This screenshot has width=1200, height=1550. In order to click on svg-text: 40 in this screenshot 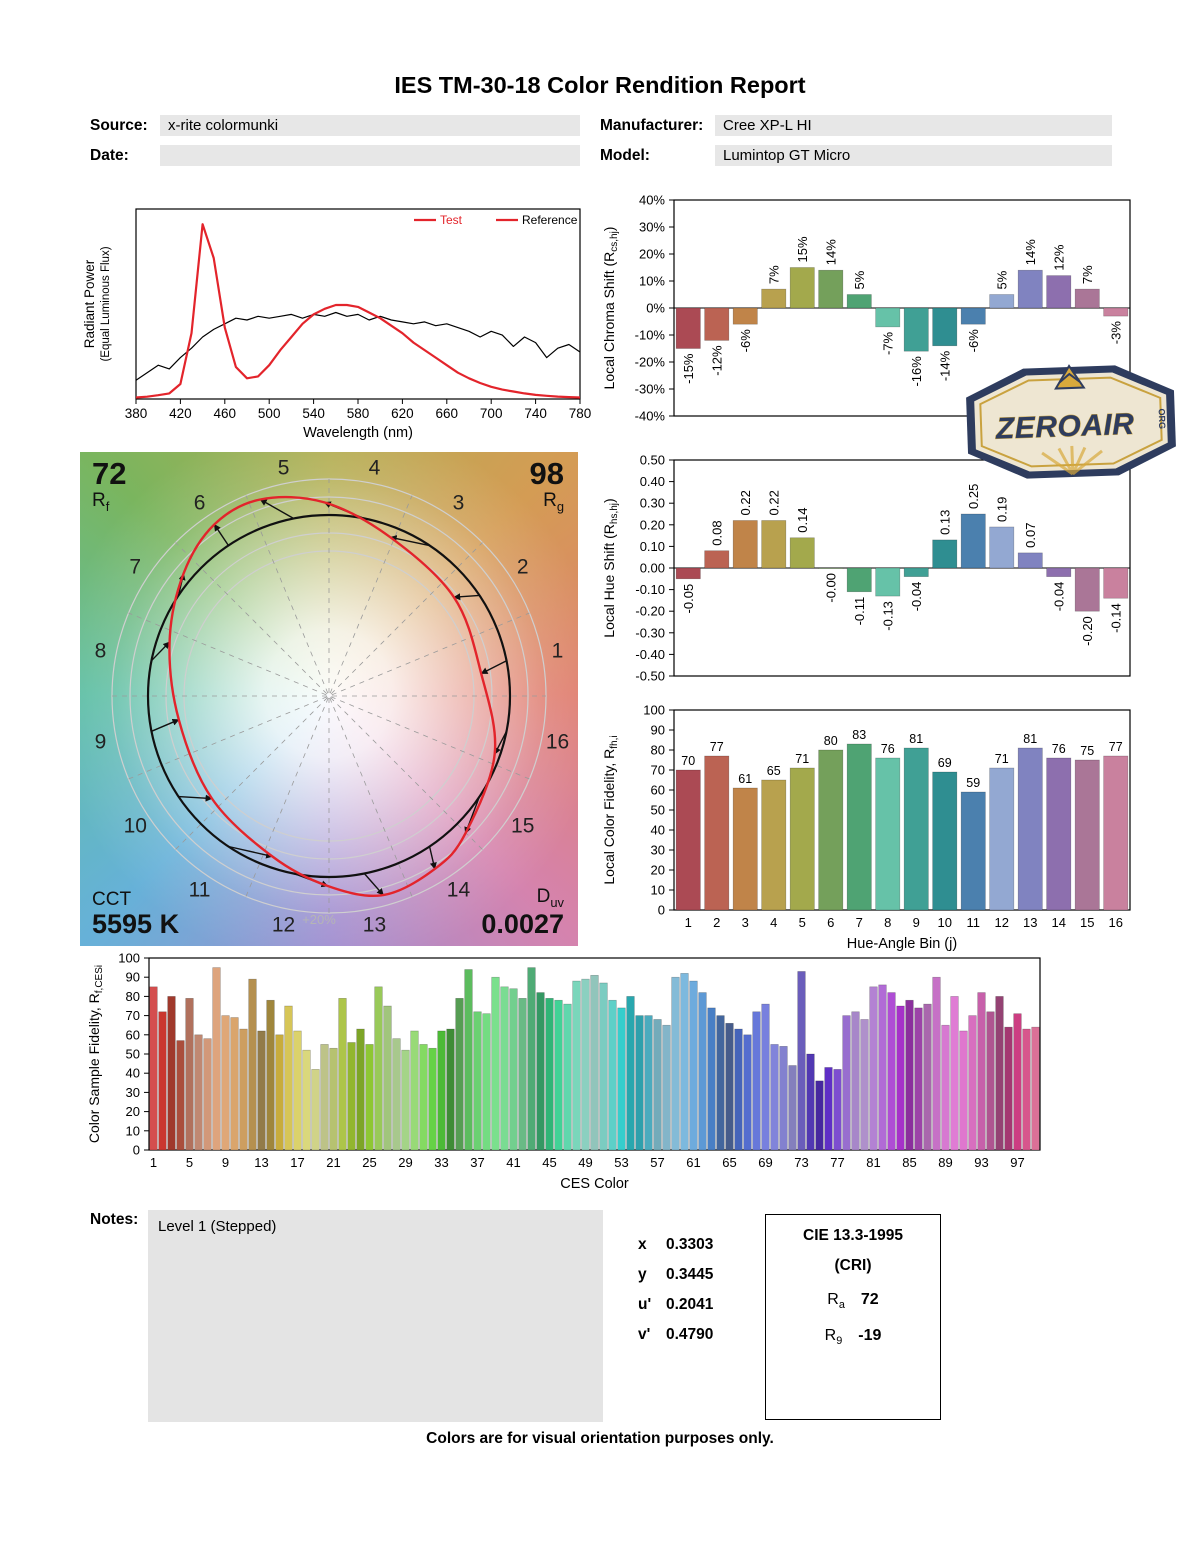, I will do `click(658, 830)`.